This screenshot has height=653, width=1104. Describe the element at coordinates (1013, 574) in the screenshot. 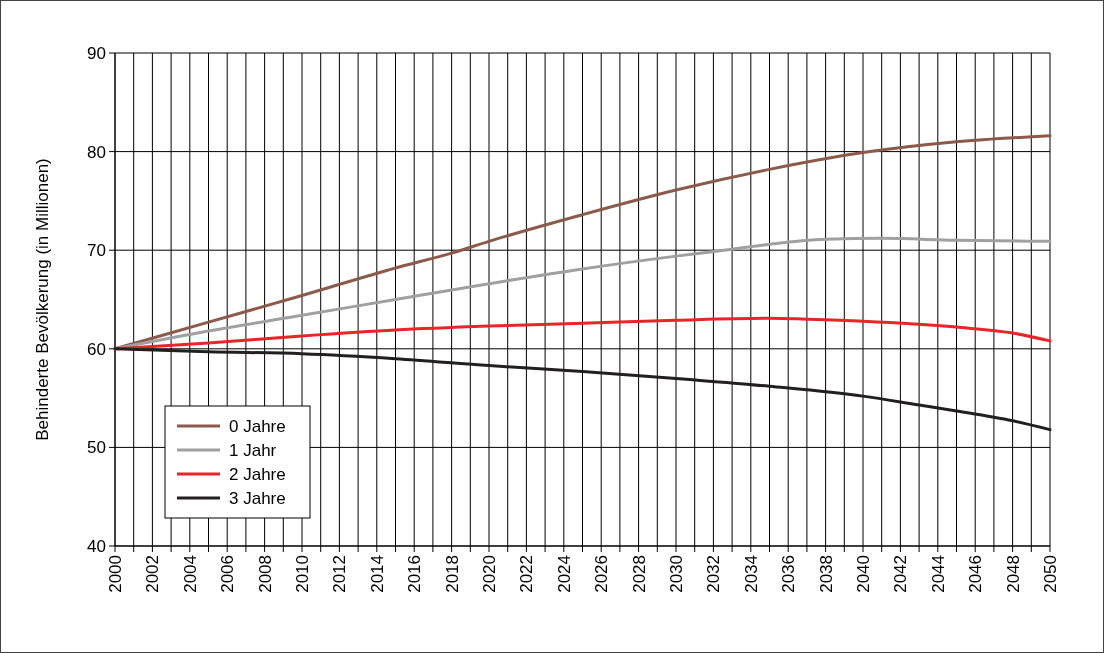

I see `x-tick-label: 2048` at that location.